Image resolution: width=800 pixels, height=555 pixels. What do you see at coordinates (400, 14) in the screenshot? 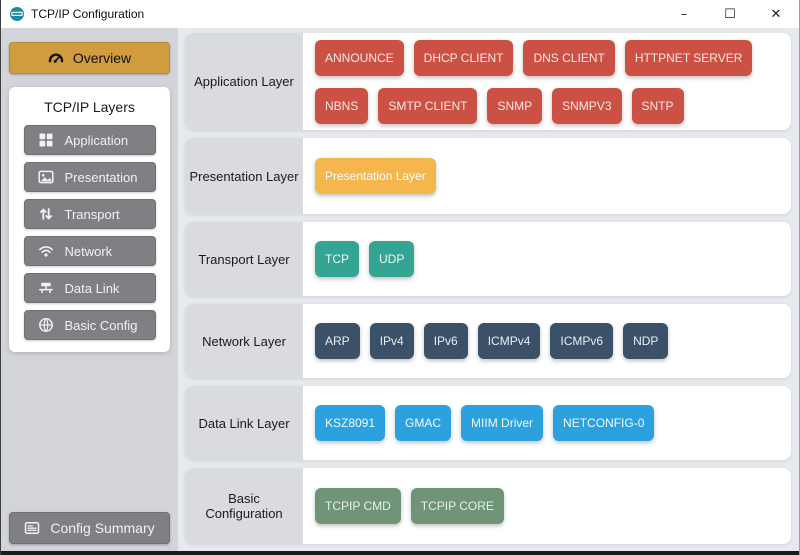
I see `title-bar: TCP/IP Configuration – ☐ ✕` at bounding box center [400, 14].